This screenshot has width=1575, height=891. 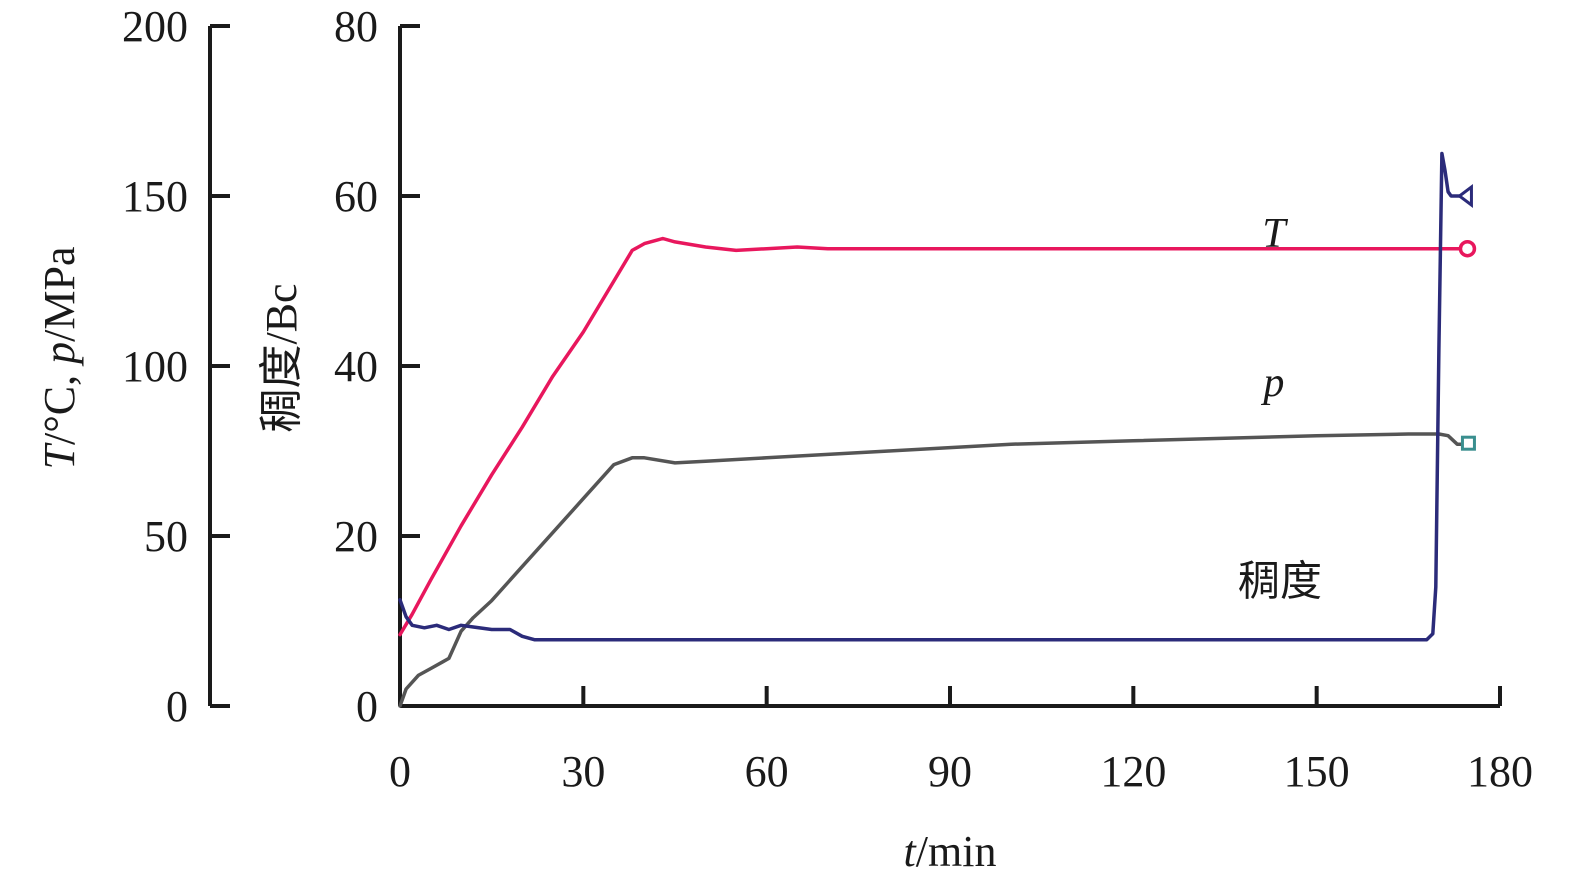 I want to click on x-tick-label: 180, so click(x=1500, y=771).